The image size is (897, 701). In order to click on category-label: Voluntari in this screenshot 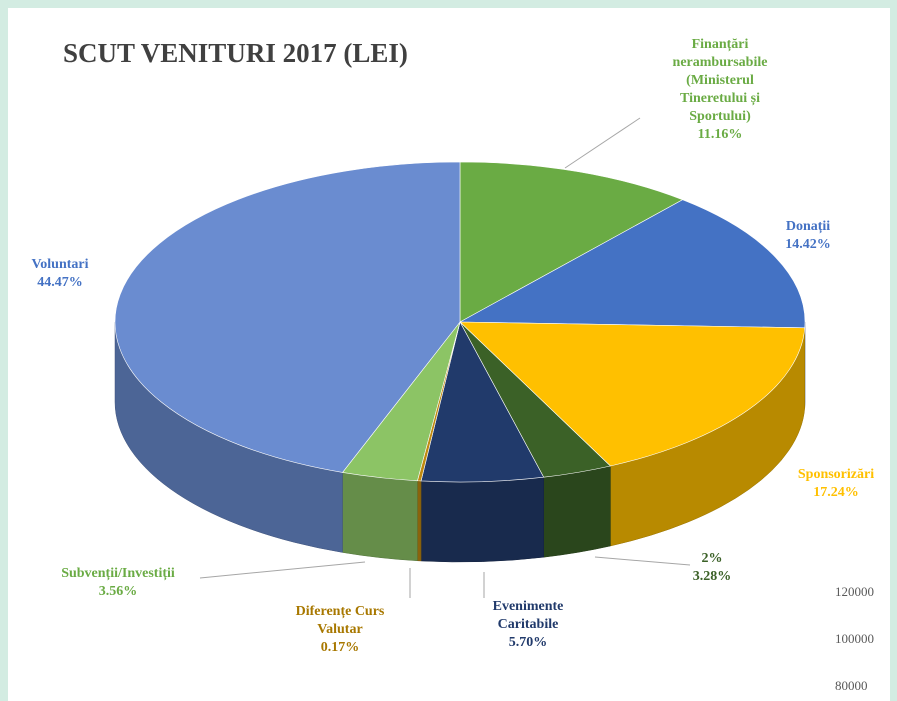, I will do `click(60, 264)`.